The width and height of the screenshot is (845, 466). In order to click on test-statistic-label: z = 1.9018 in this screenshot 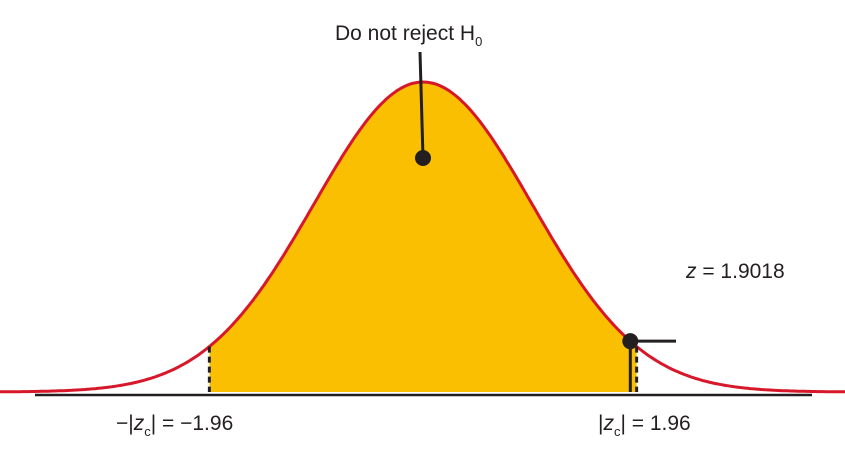, I will do `click(735, 271)`.